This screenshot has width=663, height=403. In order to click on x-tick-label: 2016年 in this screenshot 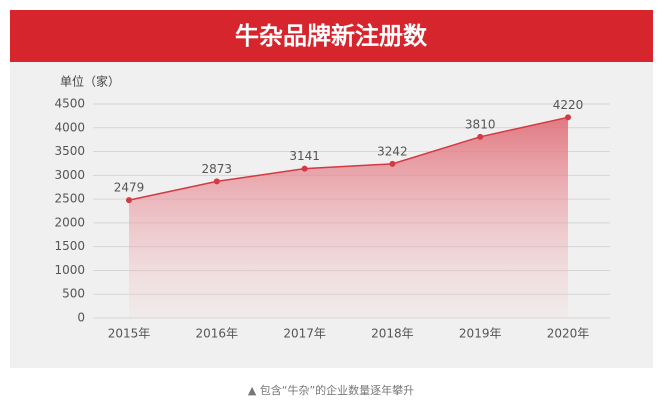, I will do `click(217, 334)`.